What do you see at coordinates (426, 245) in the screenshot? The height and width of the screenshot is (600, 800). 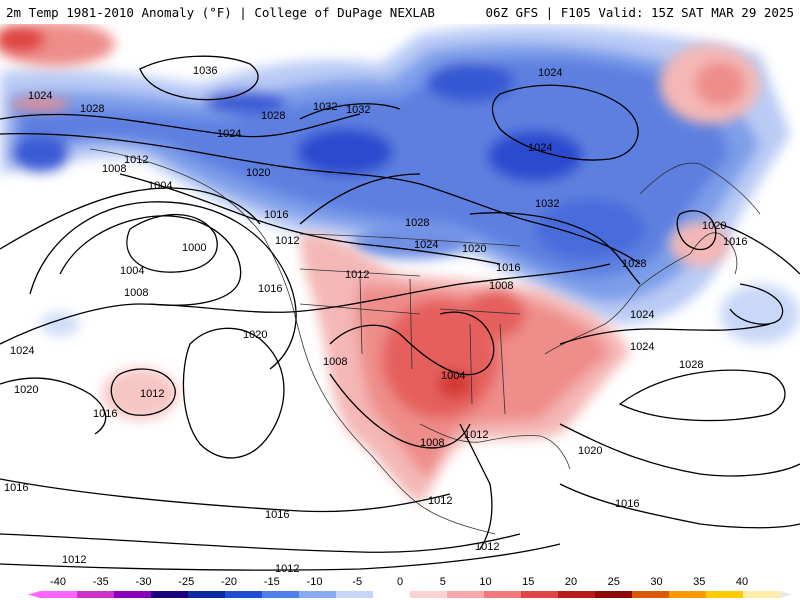 I see `iso-1024-pl: 1024` at bounding box center [426, 245].